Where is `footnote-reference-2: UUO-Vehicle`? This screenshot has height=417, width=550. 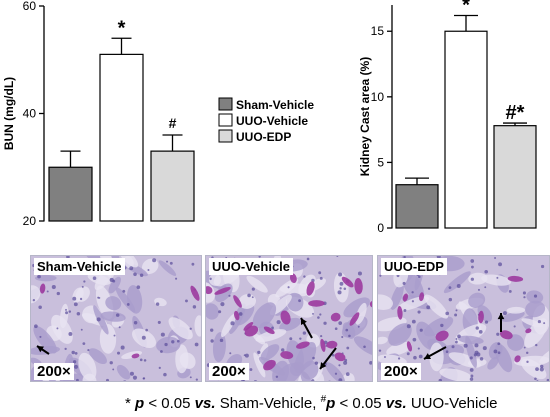 footnote-reference-2: UUO-Vehicle is located at coordinates (454, 403).